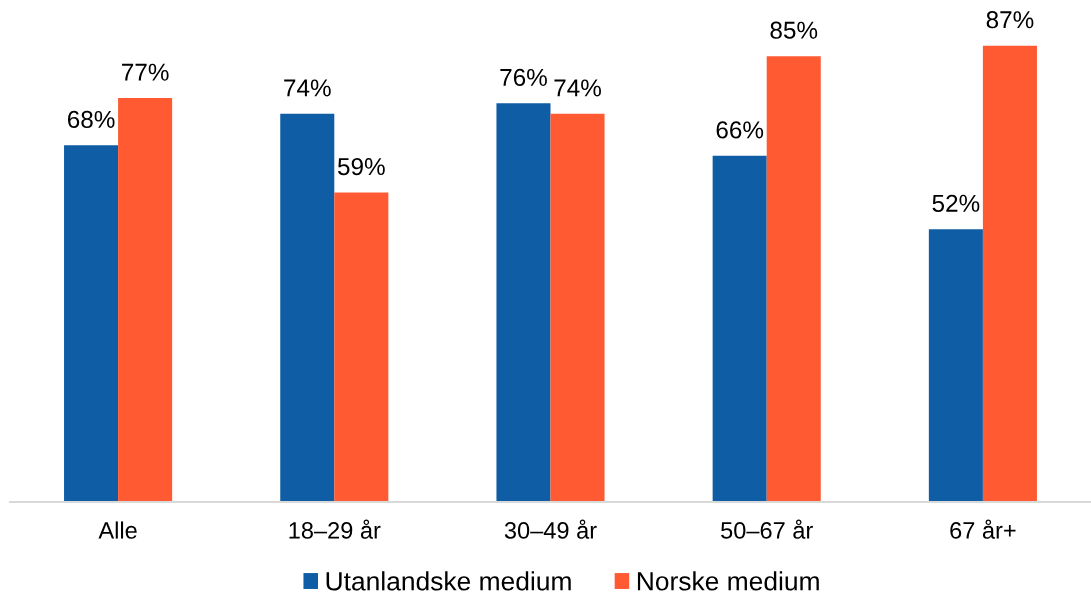  Describe the element at coordinates (767, 529) in the screenshot. I see `x-tick-label: 50–67 år` at that location.